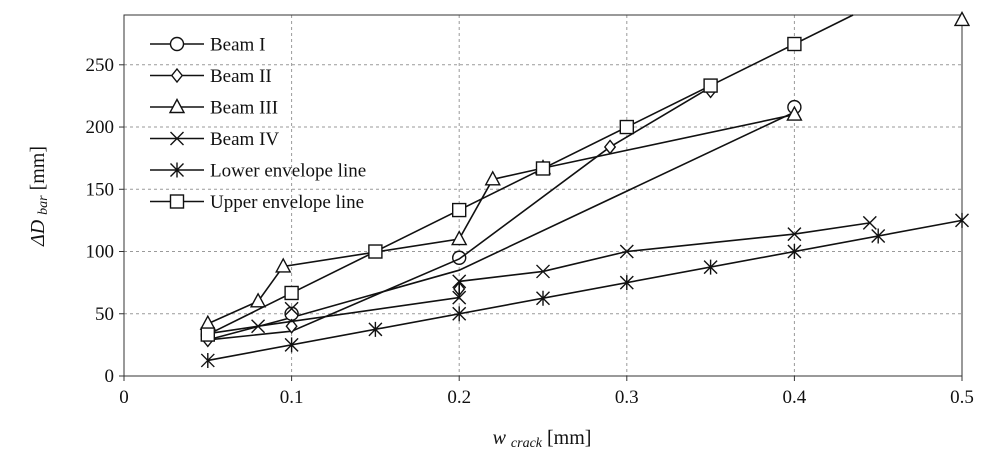 This screenshot has height=452, width=990. I want to click on y-axis-title: ΔD bar [mm], so click(39, 196).